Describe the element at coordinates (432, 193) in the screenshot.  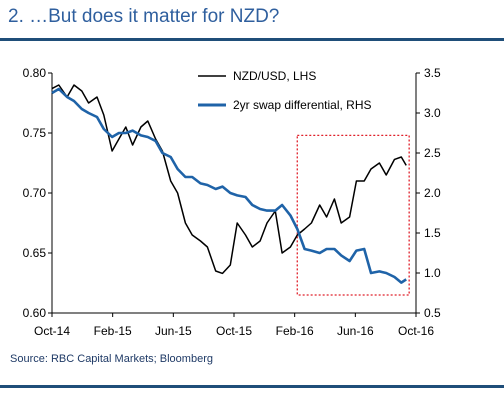
I see `y-right-tick-label: 2.0` at that location.